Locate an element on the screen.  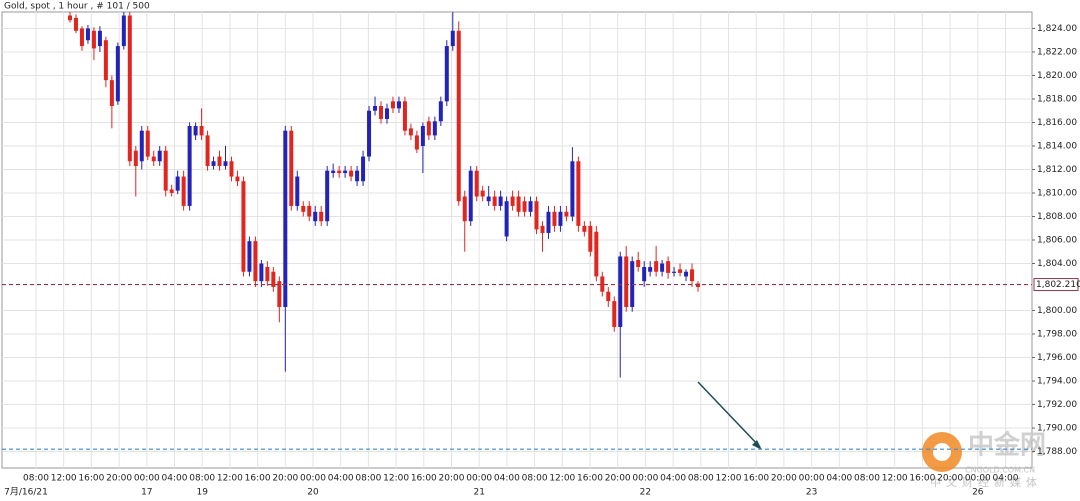
watermark-tagline: 中文财经新媒体 is located at coordinates (986, 482).